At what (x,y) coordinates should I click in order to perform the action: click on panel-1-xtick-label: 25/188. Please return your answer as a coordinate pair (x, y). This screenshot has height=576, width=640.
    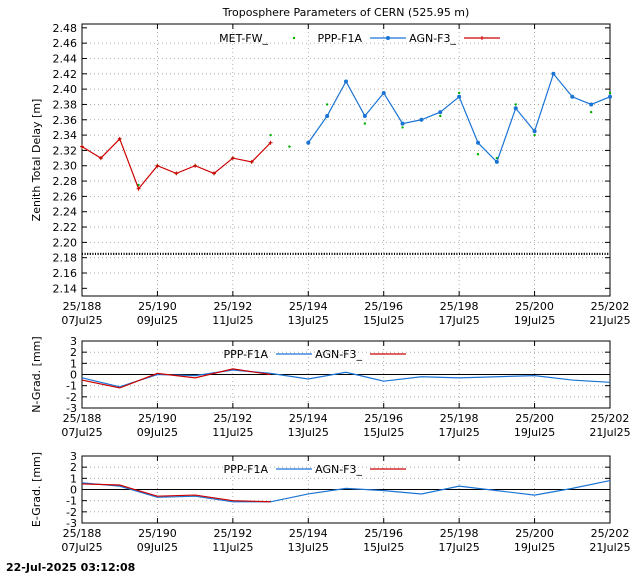
    Looking at the image, I should click on (82, 306).